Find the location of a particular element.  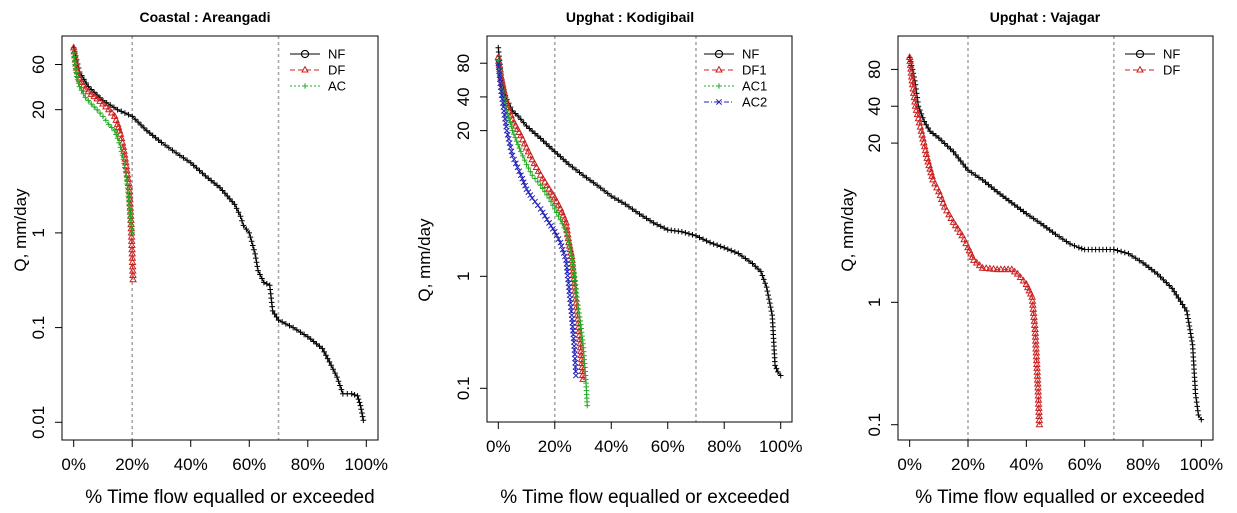

x-tick-label: 100% is located at coordinates (366, 464).